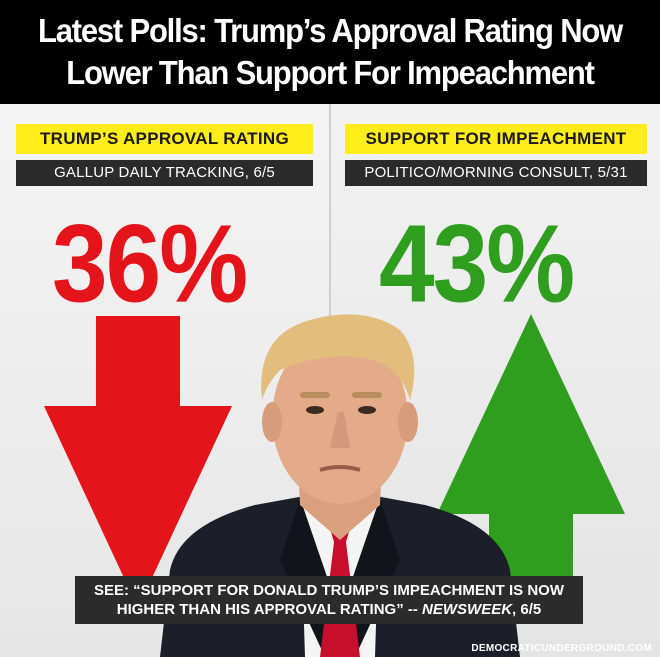  What do you see at coordinates (330, 72) in the screenshot?
I see `title-line-2: Lower Than Support For Impeachment` at bounding box center [330, 72].